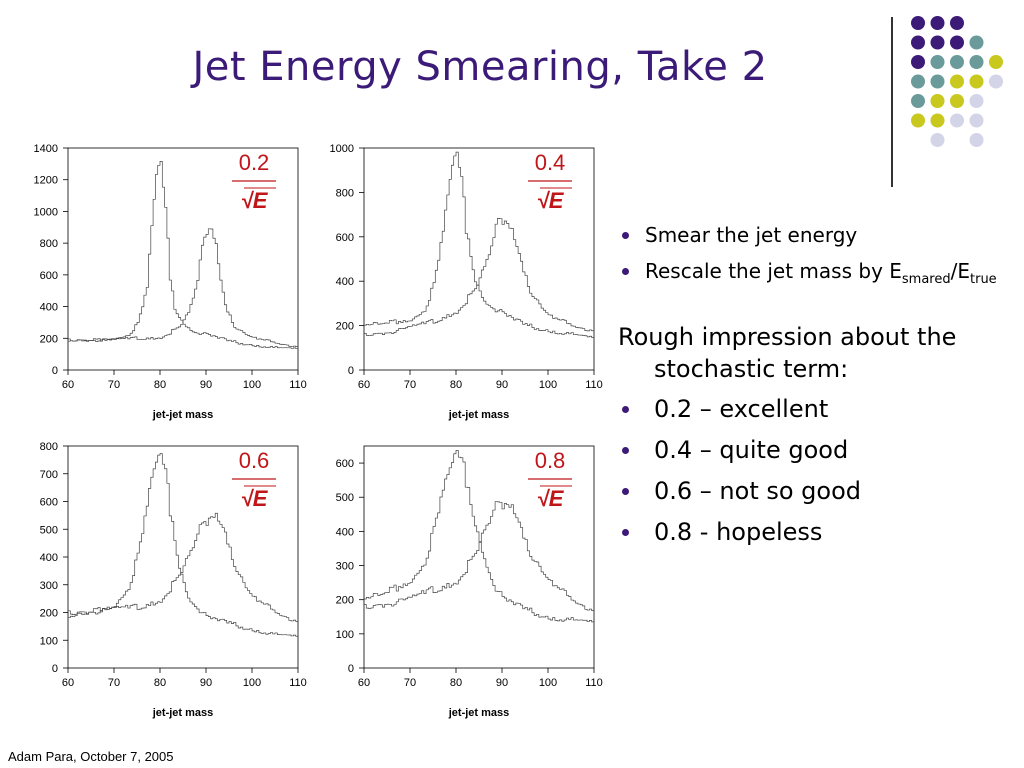  Describe the element at coordinates (758, 491) in the screenshot. I see `rating-text: 0.6 – not so good` at that location.